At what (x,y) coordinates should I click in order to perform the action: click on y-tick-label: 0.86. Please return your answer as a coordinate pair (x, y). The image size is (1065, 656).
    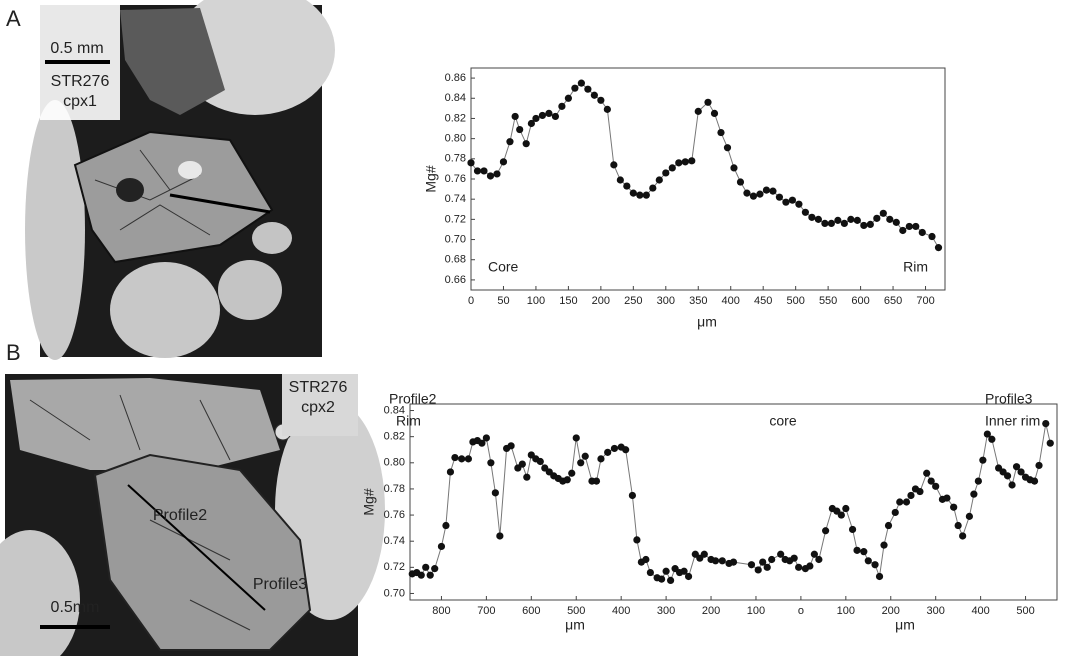
    Looking at the image, I should click on (455, 78).